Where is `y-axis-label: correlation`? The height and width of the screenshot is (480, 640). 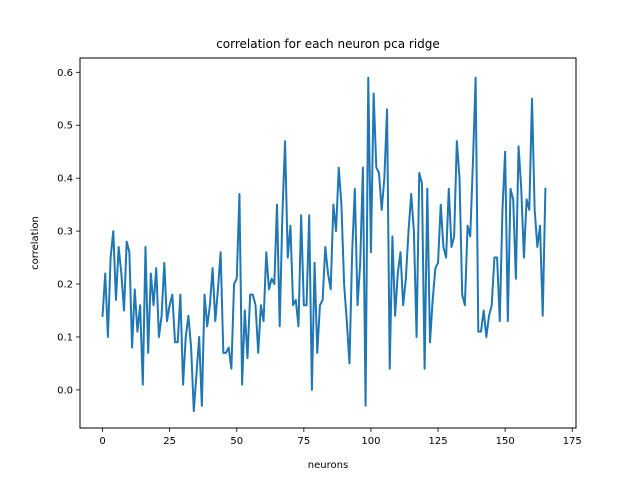
y-axis-label: correlation is located at coordinates (35, 243).